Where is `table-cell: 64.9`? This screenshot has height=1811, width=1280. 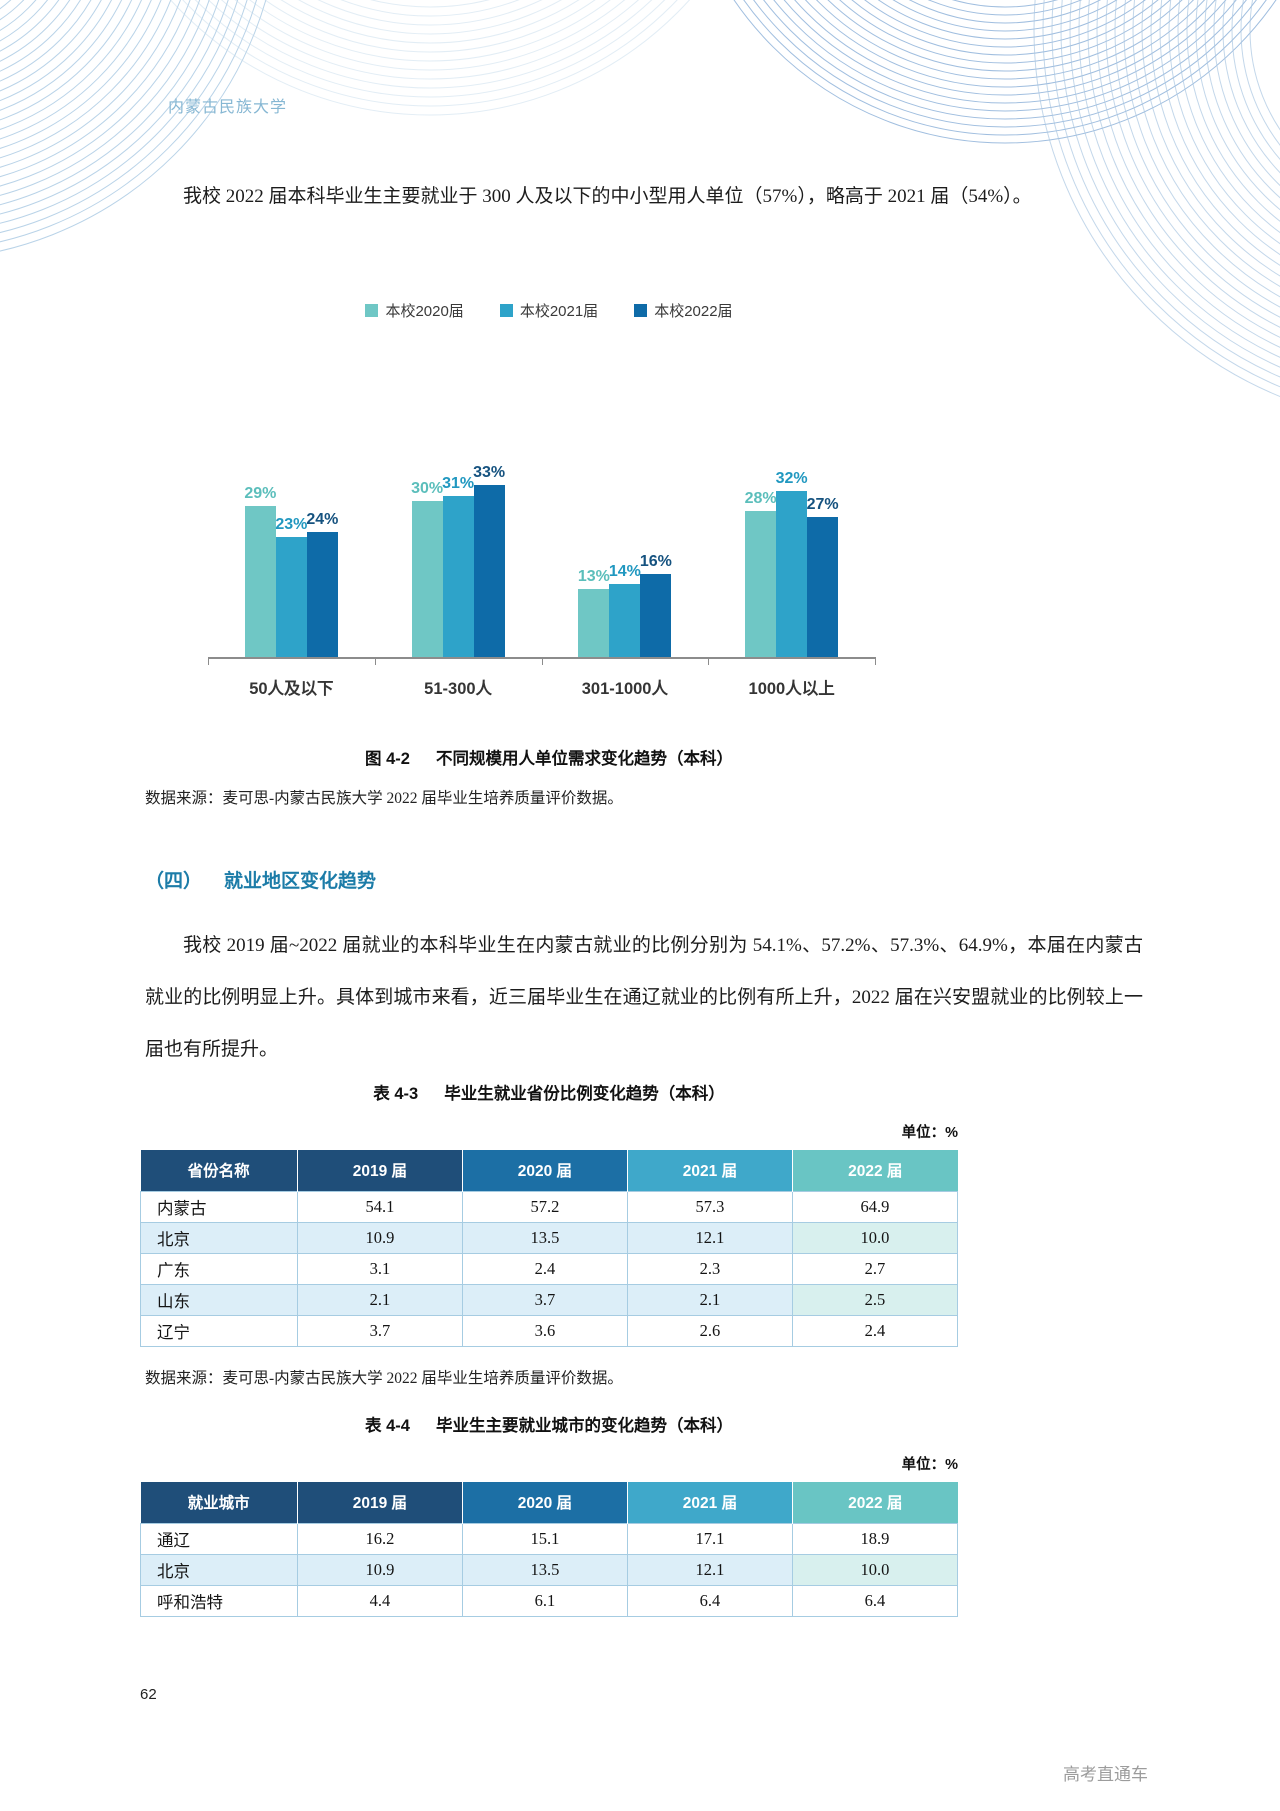
table-cell: 64.9 is located at coordinates (875, 1206).